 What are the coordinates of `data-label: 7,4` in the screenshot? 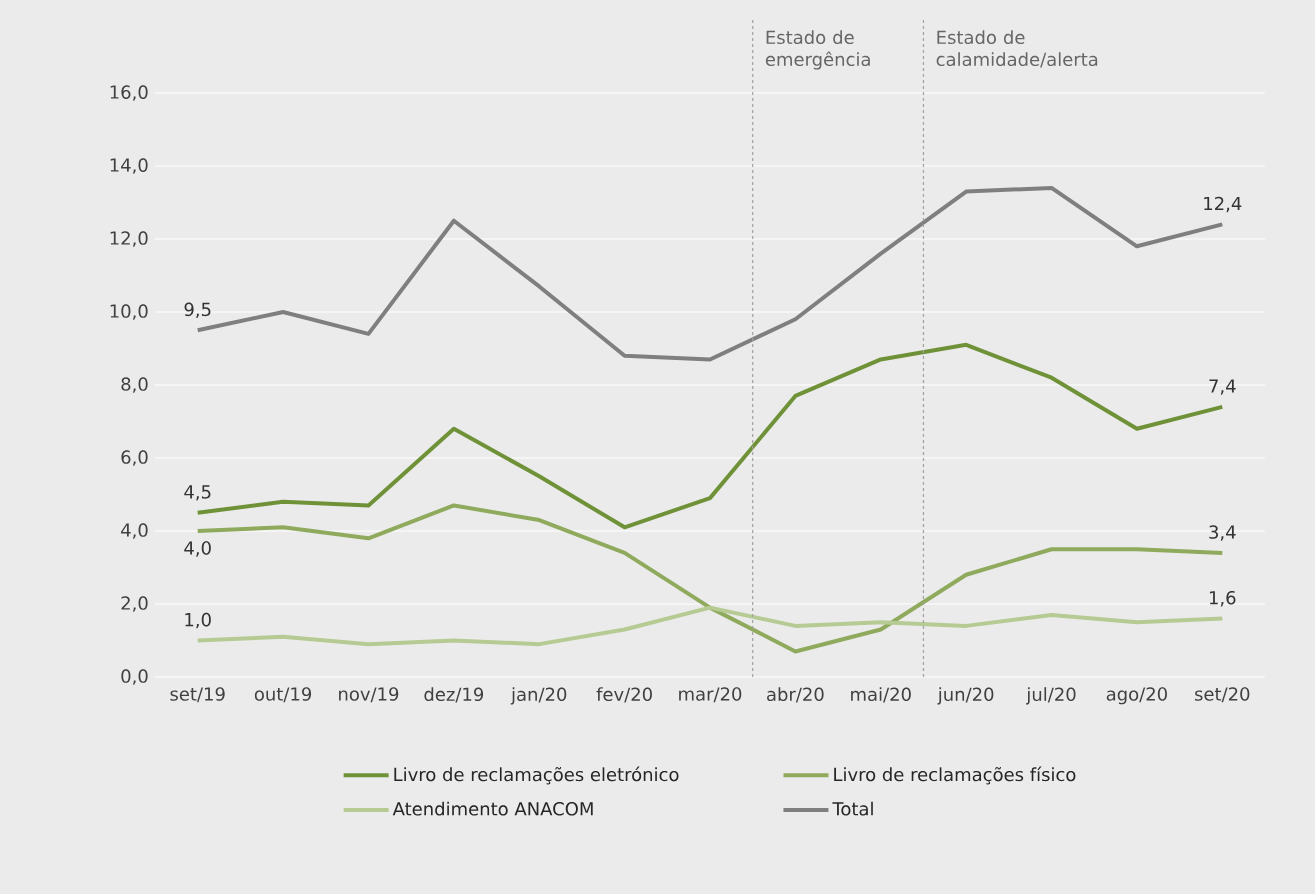 It's located at (1222, 387).